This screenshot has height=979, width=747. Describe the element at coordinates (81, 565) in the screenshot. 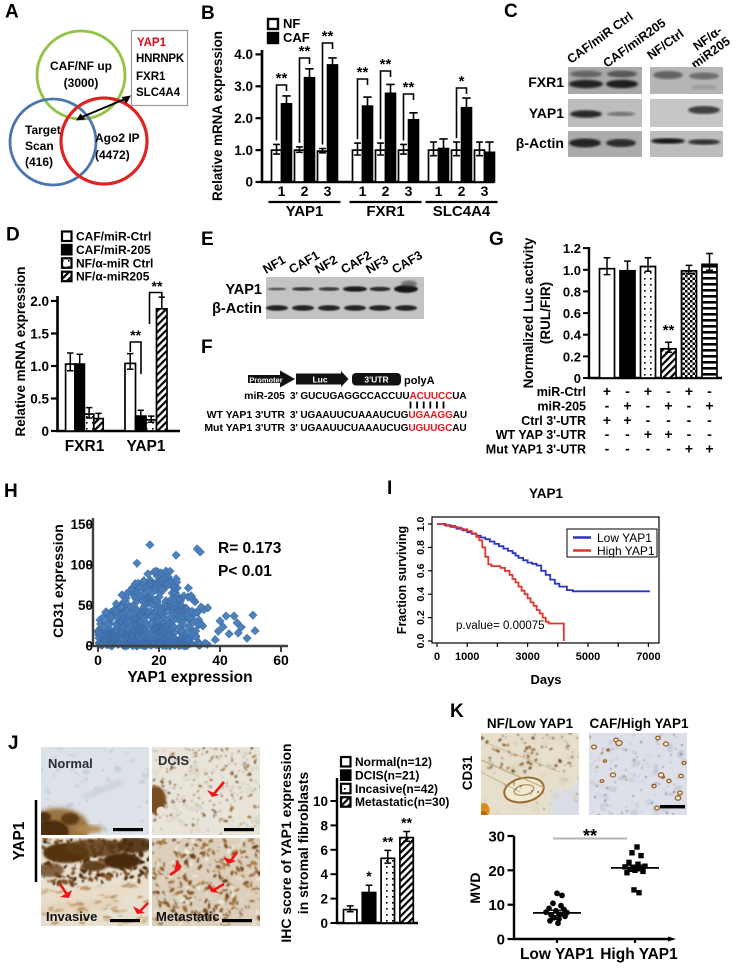

I see `svg-text: 100` at that location.